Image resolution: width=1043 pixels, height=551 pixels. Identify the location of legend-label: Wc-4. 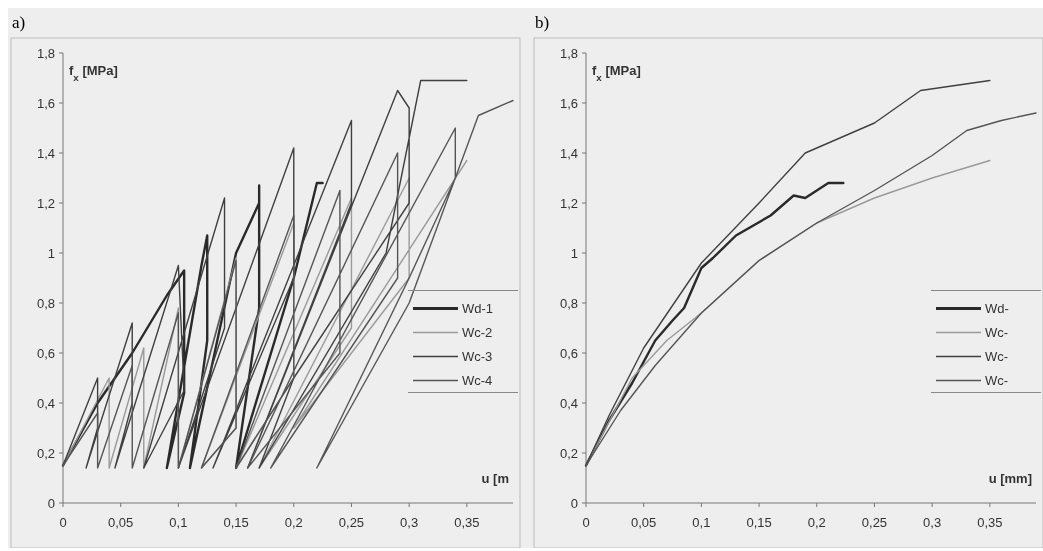
(477, 381).